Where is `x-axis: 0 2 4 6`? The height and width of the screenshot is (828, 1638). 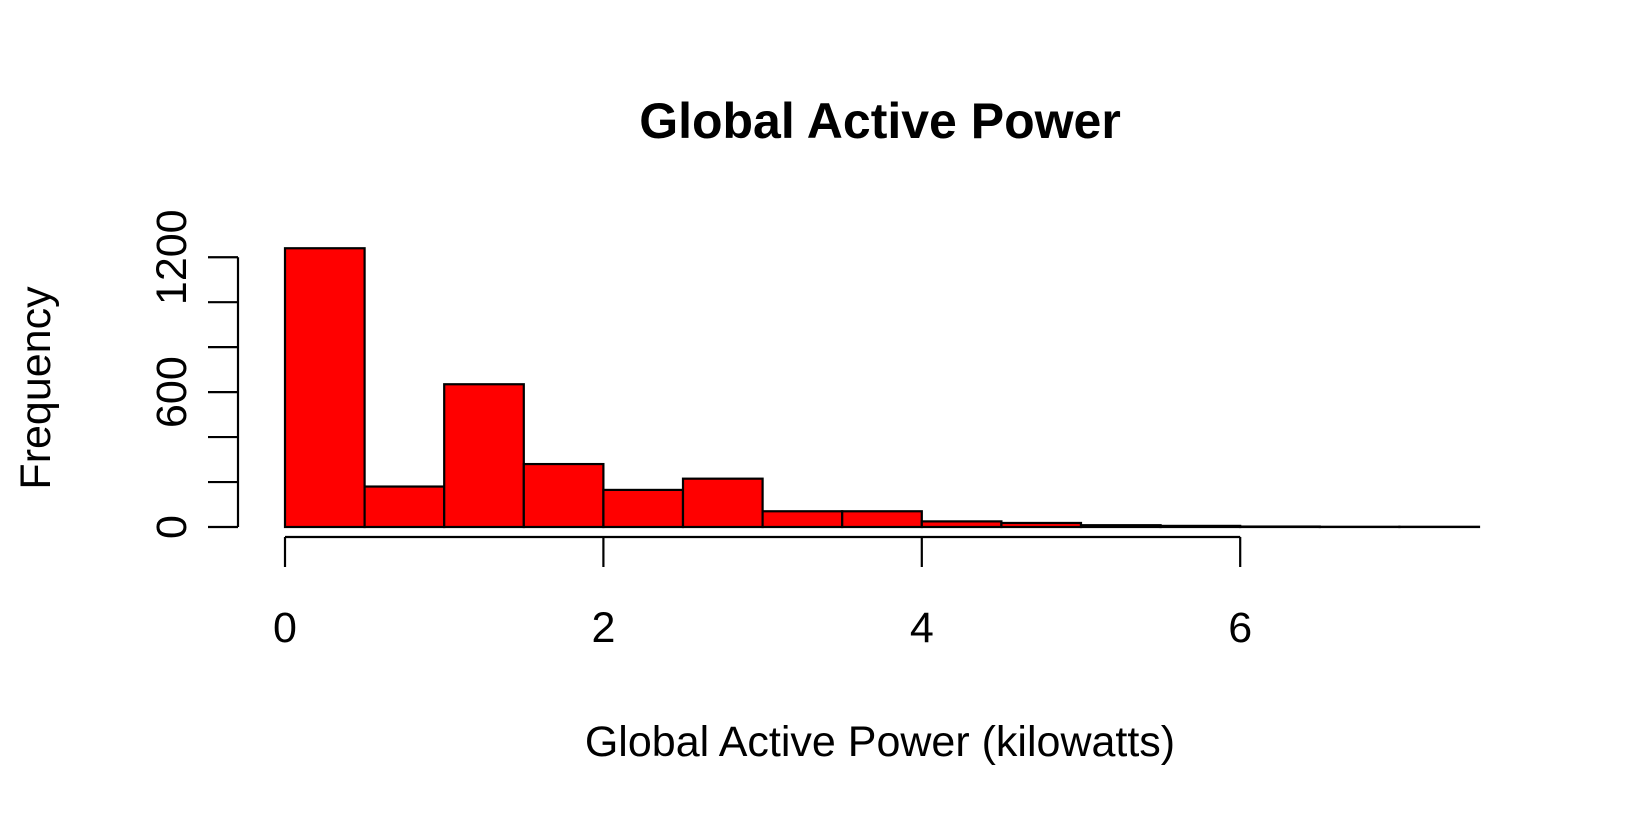
x-axis: 0 2 4 6 is located at coordinates (762, 593).